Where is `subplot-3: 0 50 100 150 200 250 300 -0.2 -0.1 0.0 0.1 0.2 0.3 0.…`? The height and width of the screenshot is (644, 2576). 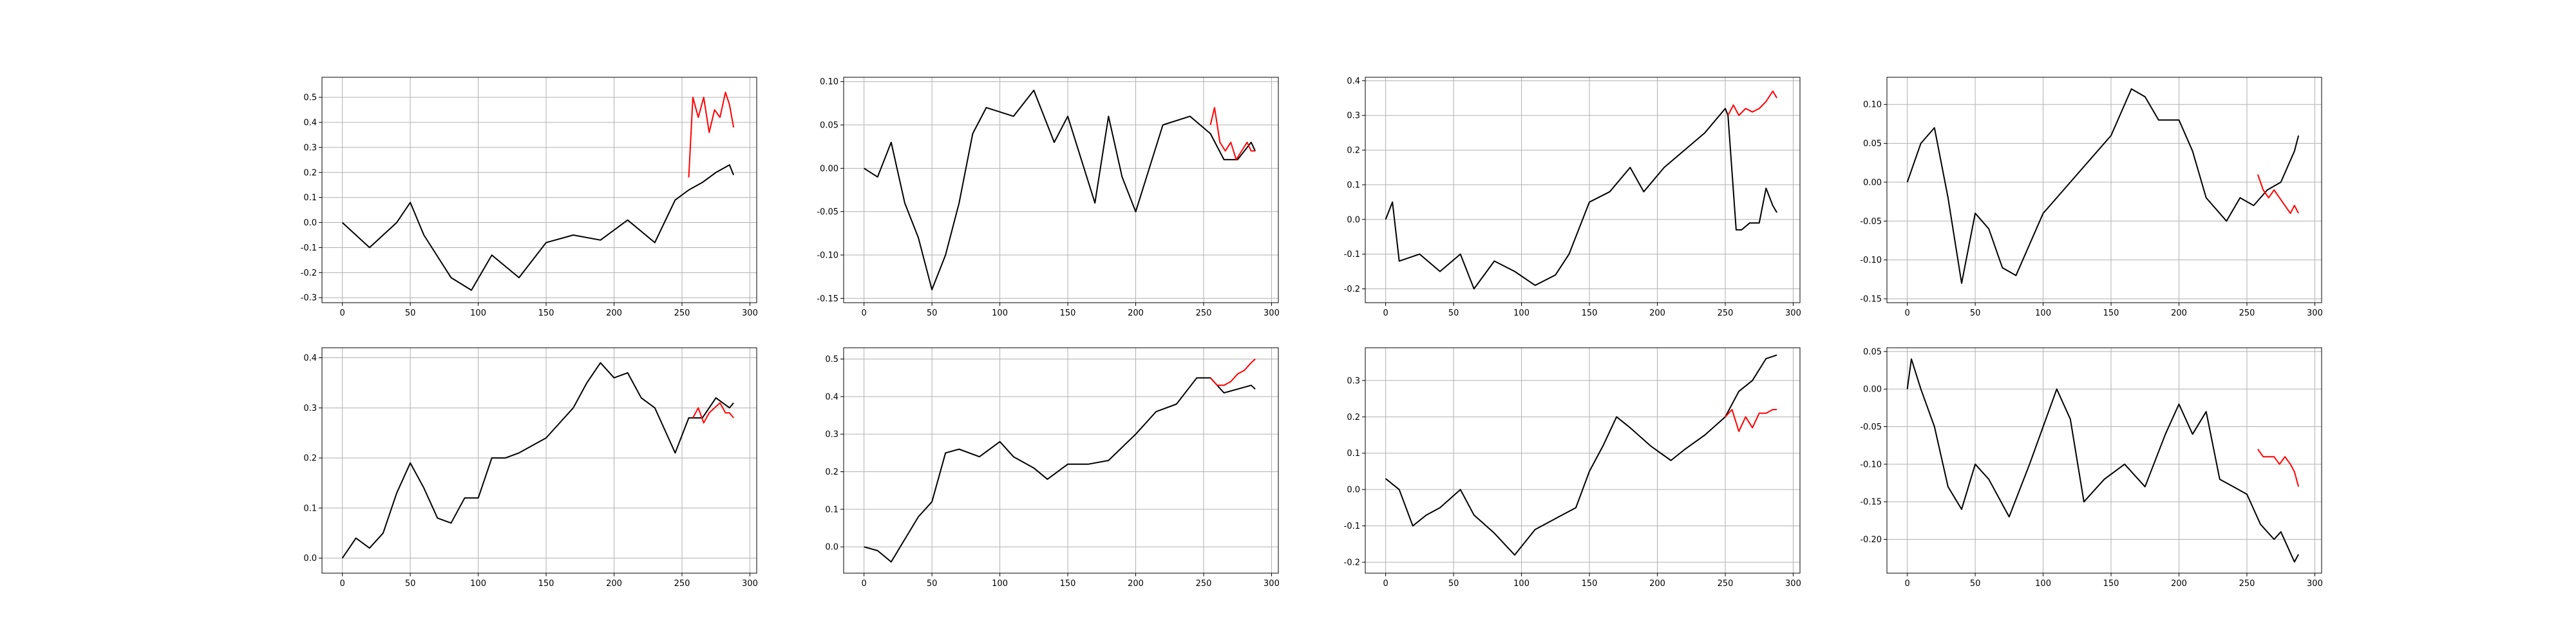
subplot-3: 0 50 100 150 200 250 300 -0.2 -0.1 0.0 0.1 0.2 0.3 0.… is located at coordinates (1572, 198).